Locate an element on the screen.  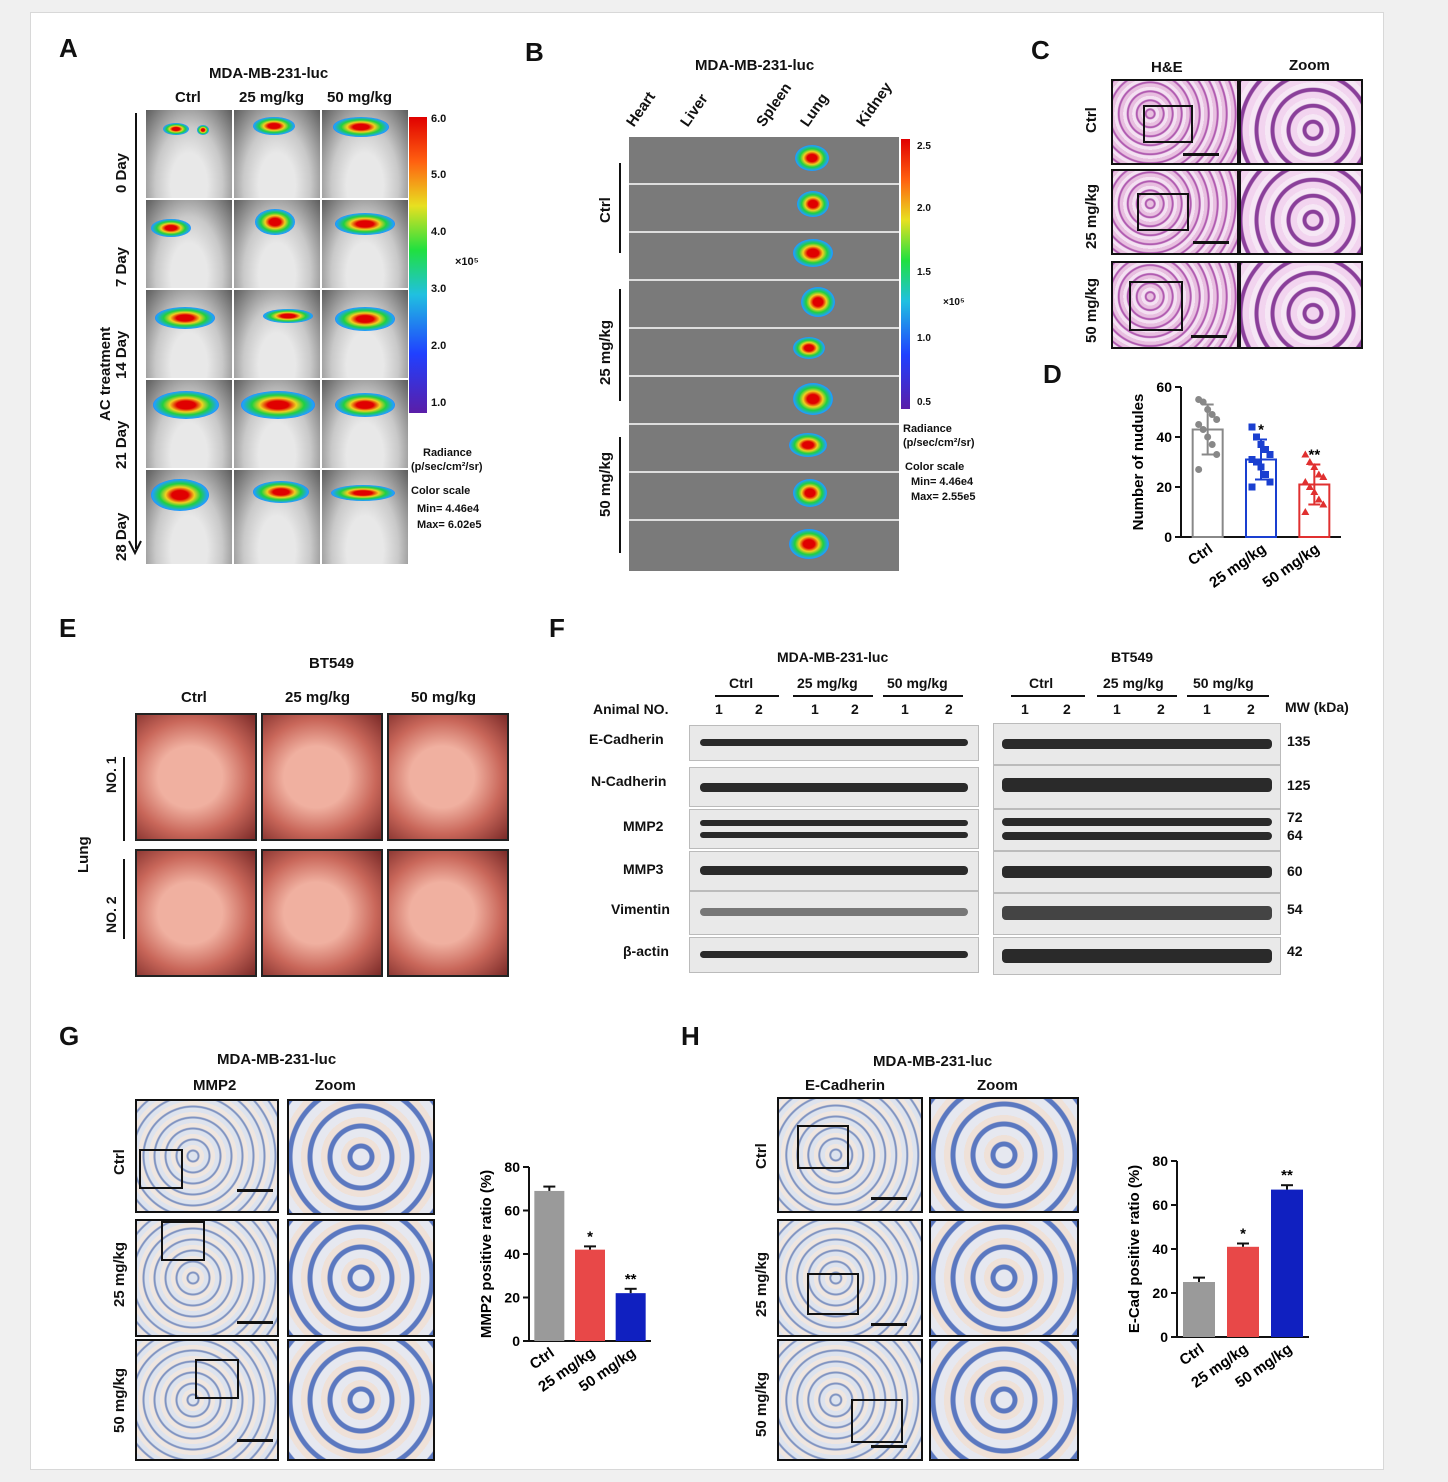
a-day-7: 7 Day is located at coordinates (121, 266).